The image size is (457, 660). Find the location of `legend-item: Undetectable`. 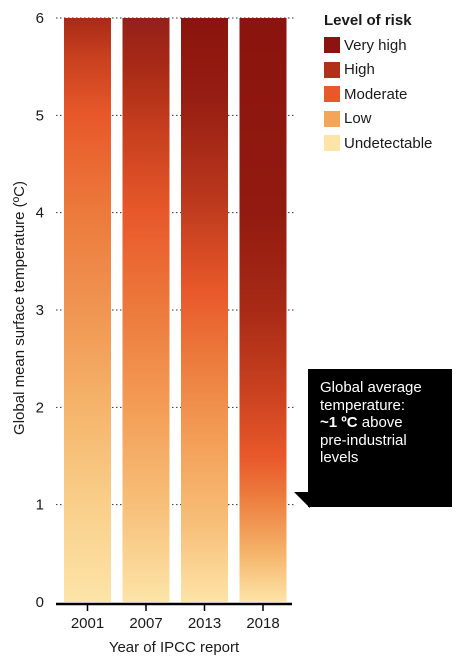

legend-item: Undetectable is located at coordinates (378, 143).